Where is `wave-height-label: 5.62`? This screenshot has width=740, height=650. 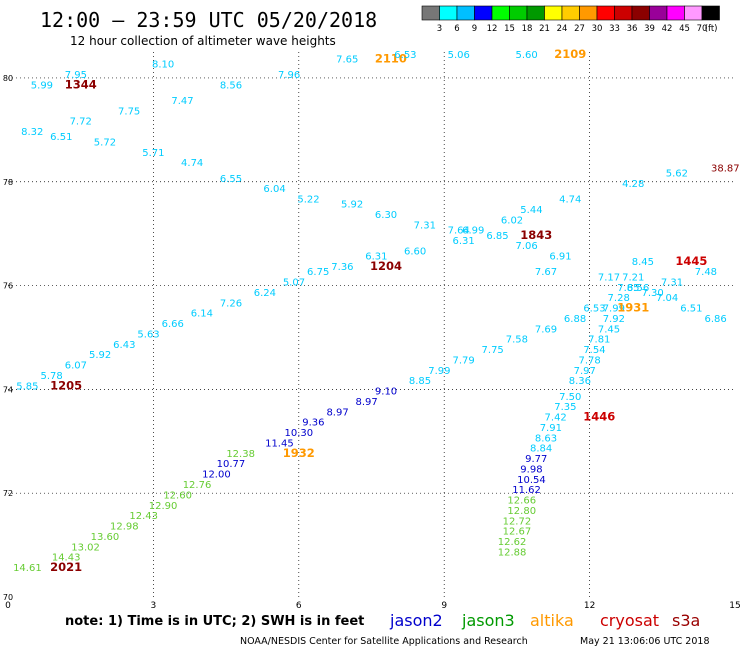 wave-height-label: 5.62 is located at coordinates (677, 174).